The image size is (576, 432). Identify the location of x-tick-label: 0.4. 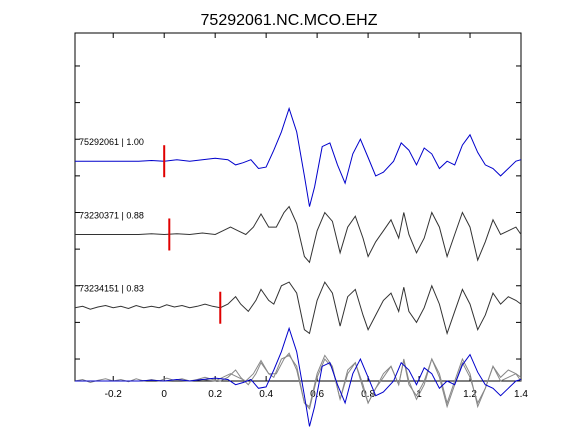
(266, 394).